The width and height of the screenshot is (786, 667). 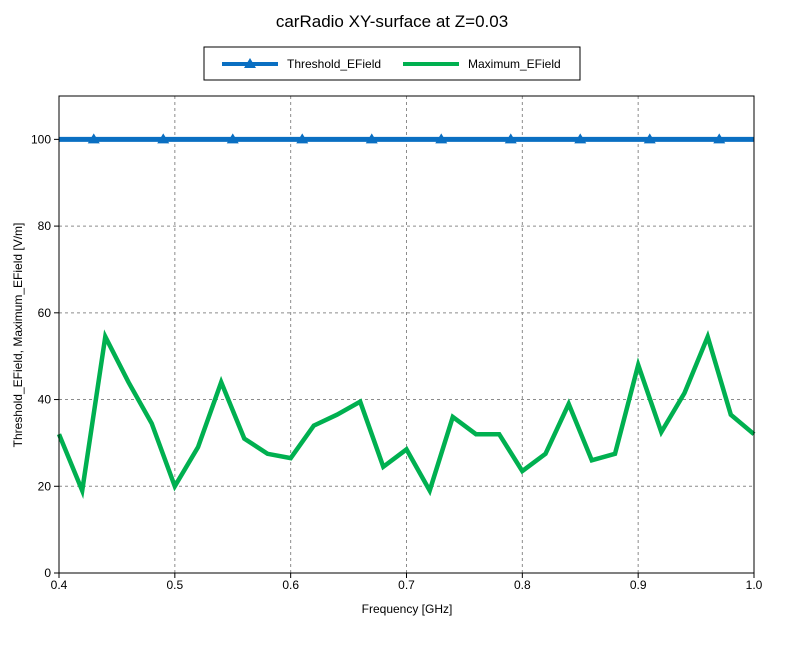 I want to click on legend-label-threshold-efield: Threshold_EField, so click(x=334, y=64).